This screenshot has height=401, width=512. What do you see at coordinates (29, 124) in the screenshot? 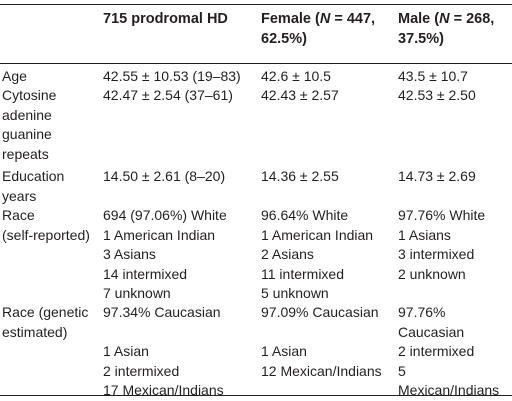
I see `row-label-cag-repeats: Cytosine adenine guanine repeats` at bounding box center [29, 124].